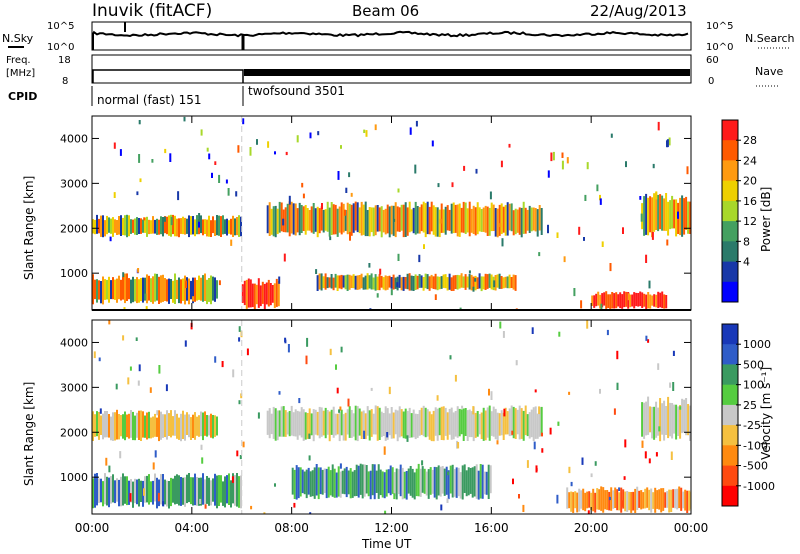 The height and width of the screenshot is (554, 800). What do you see at coordinates (739, 211) in the screenshot?
I see `power-colorbar: 28 24 20 16 12 8 4` at bounding box center [739, 211].